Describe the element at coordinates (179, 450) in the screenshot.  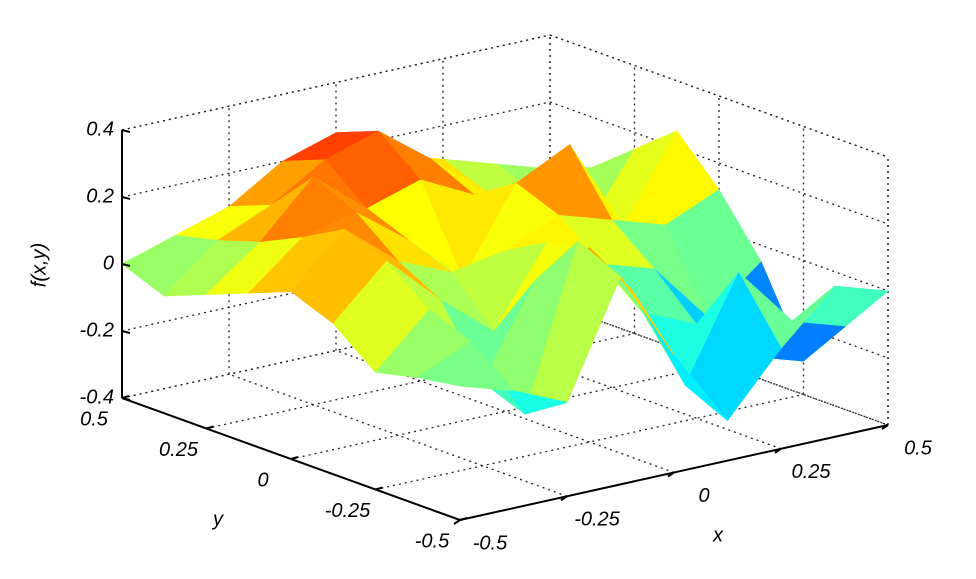
I see `y-tick-label: 0.25` at that location.